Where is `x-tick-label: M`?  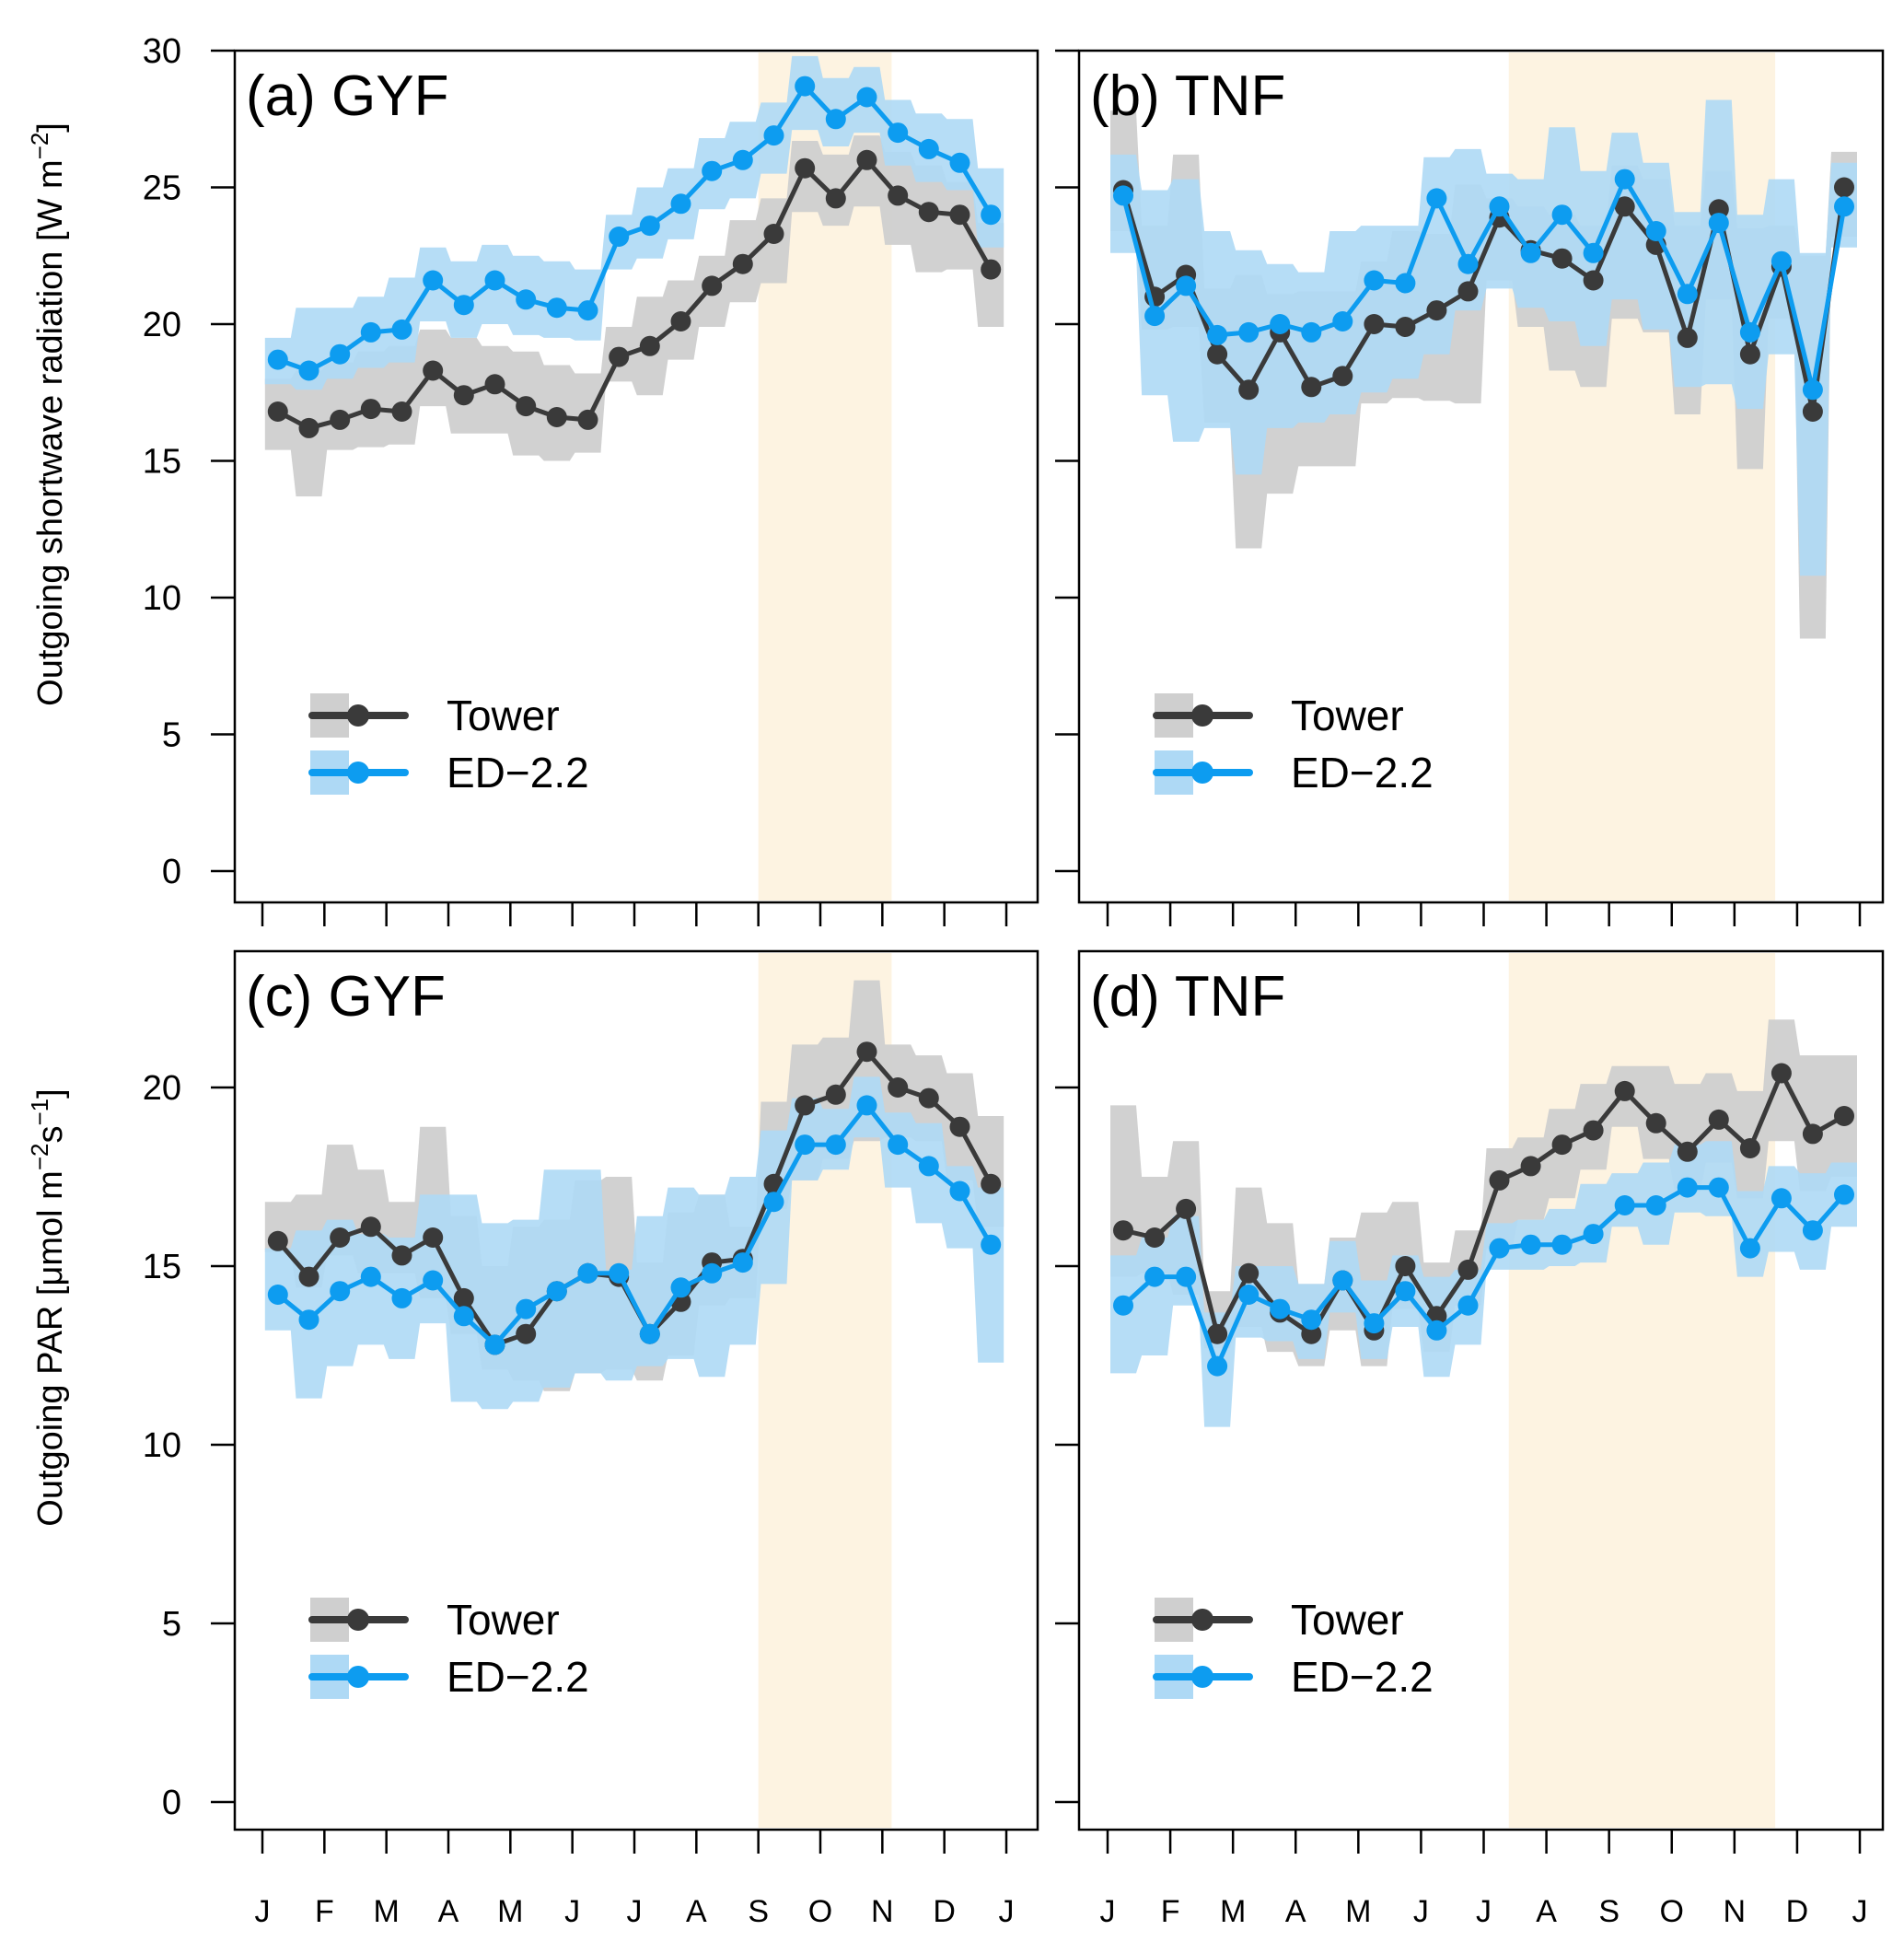 x-tick-label: M is located at coordinates (387, 1911).